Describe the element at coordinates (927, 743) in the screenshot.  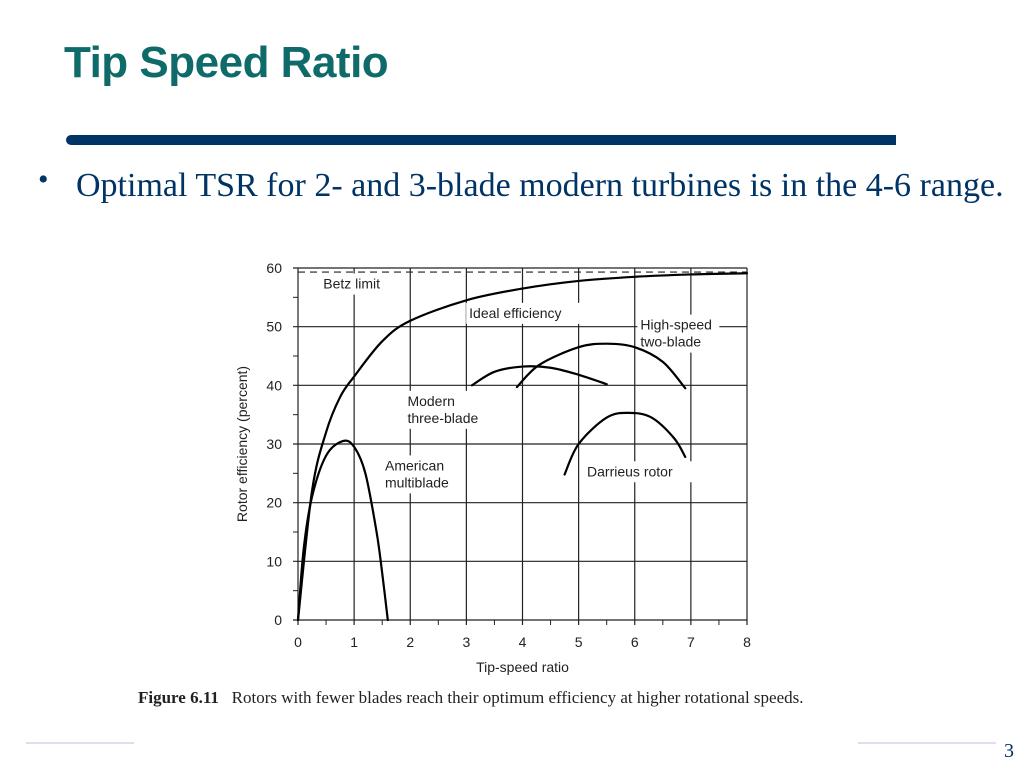
I see `footer-line-right` at that location.